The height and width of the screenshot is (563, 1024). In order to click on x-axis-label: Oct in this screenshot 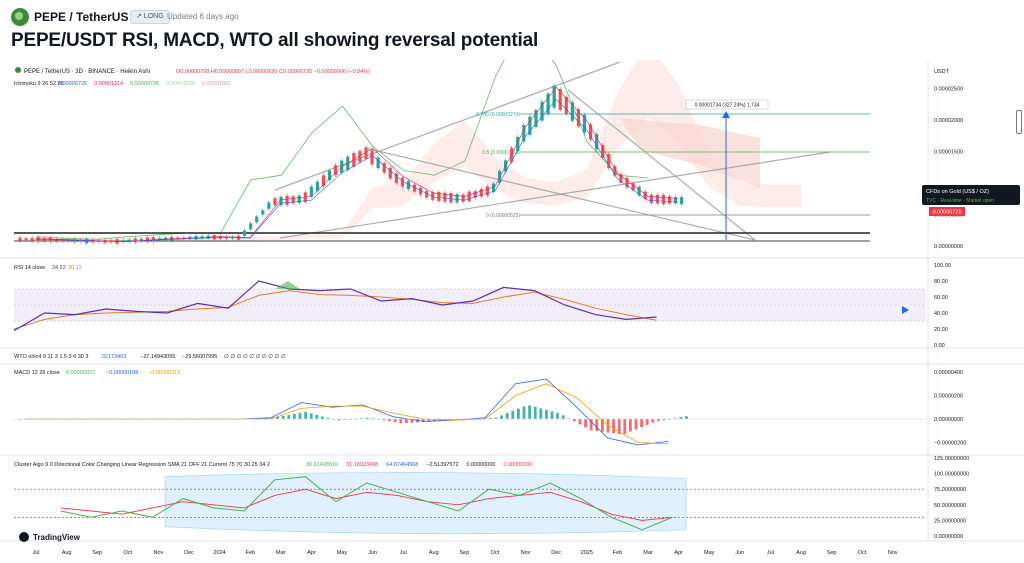, I will do `click(128, 553)`.